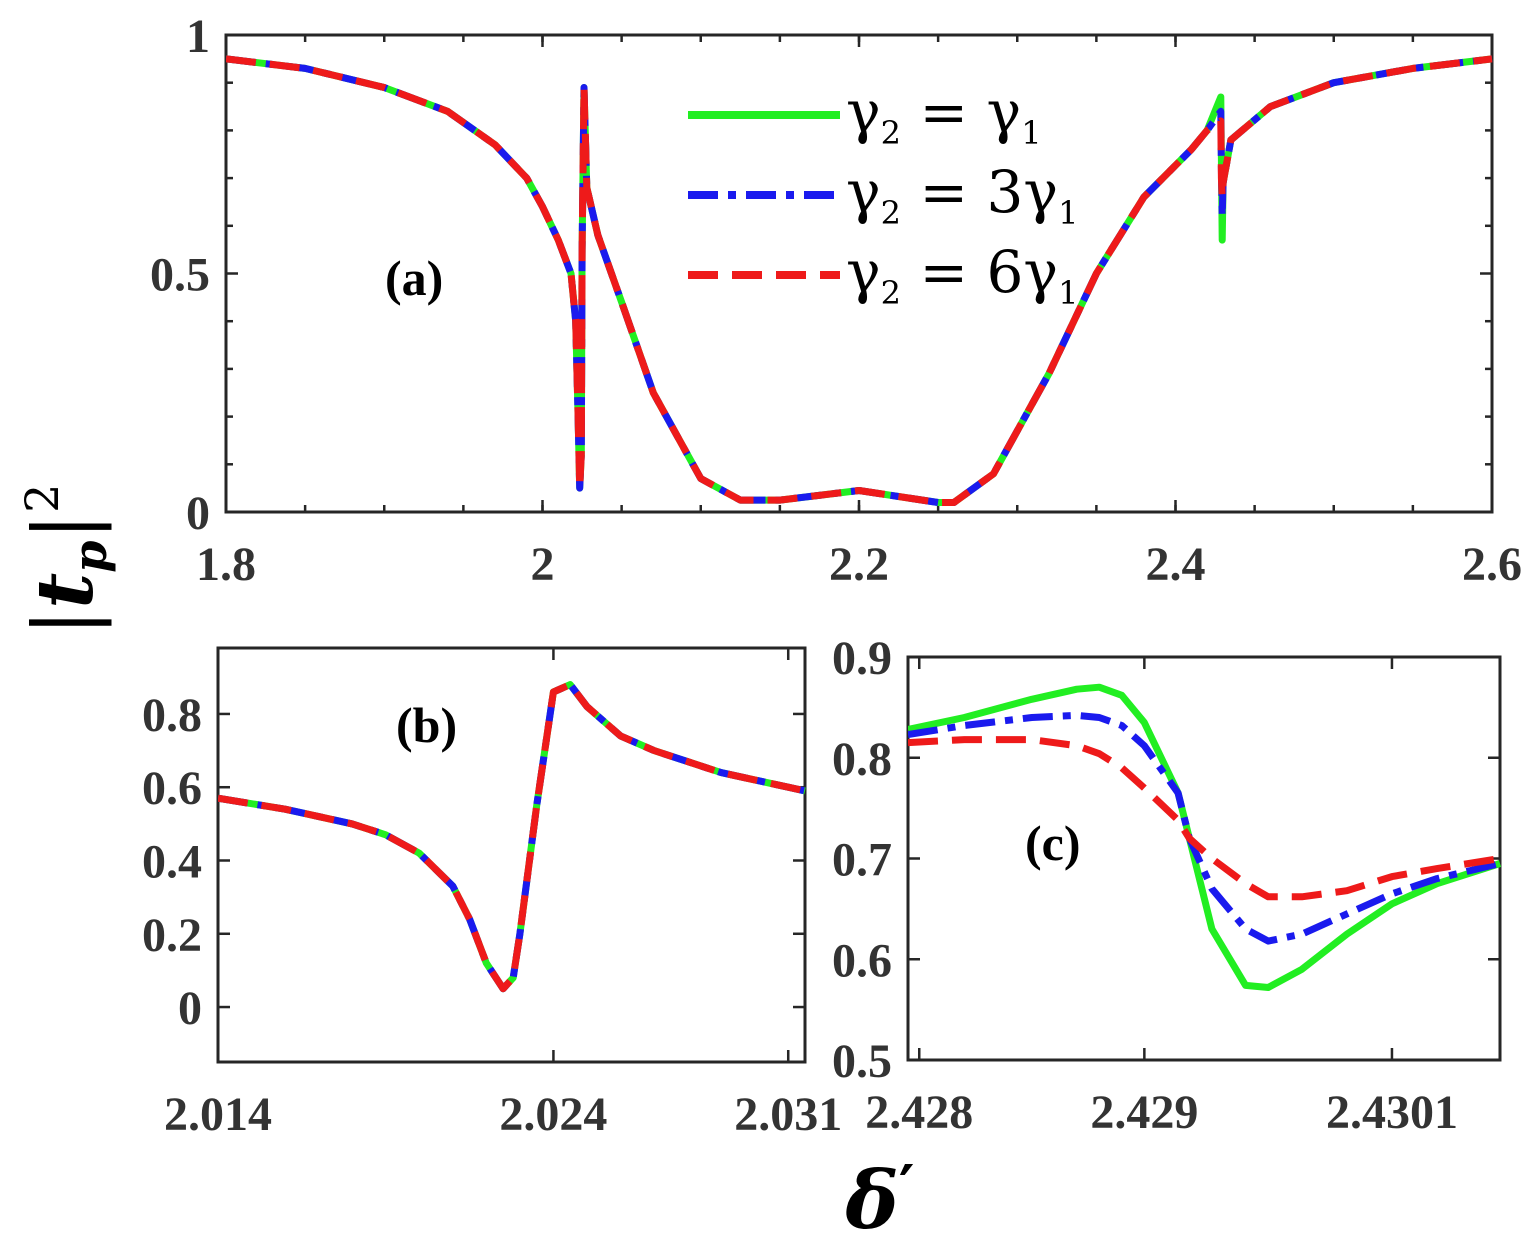 The width and height of the screenshot is (1536, 1240). What do you see at coordinates (891, 293) in the screenshot?
I see `legend-3-sub1: 2` at bounding box center [891, 293].